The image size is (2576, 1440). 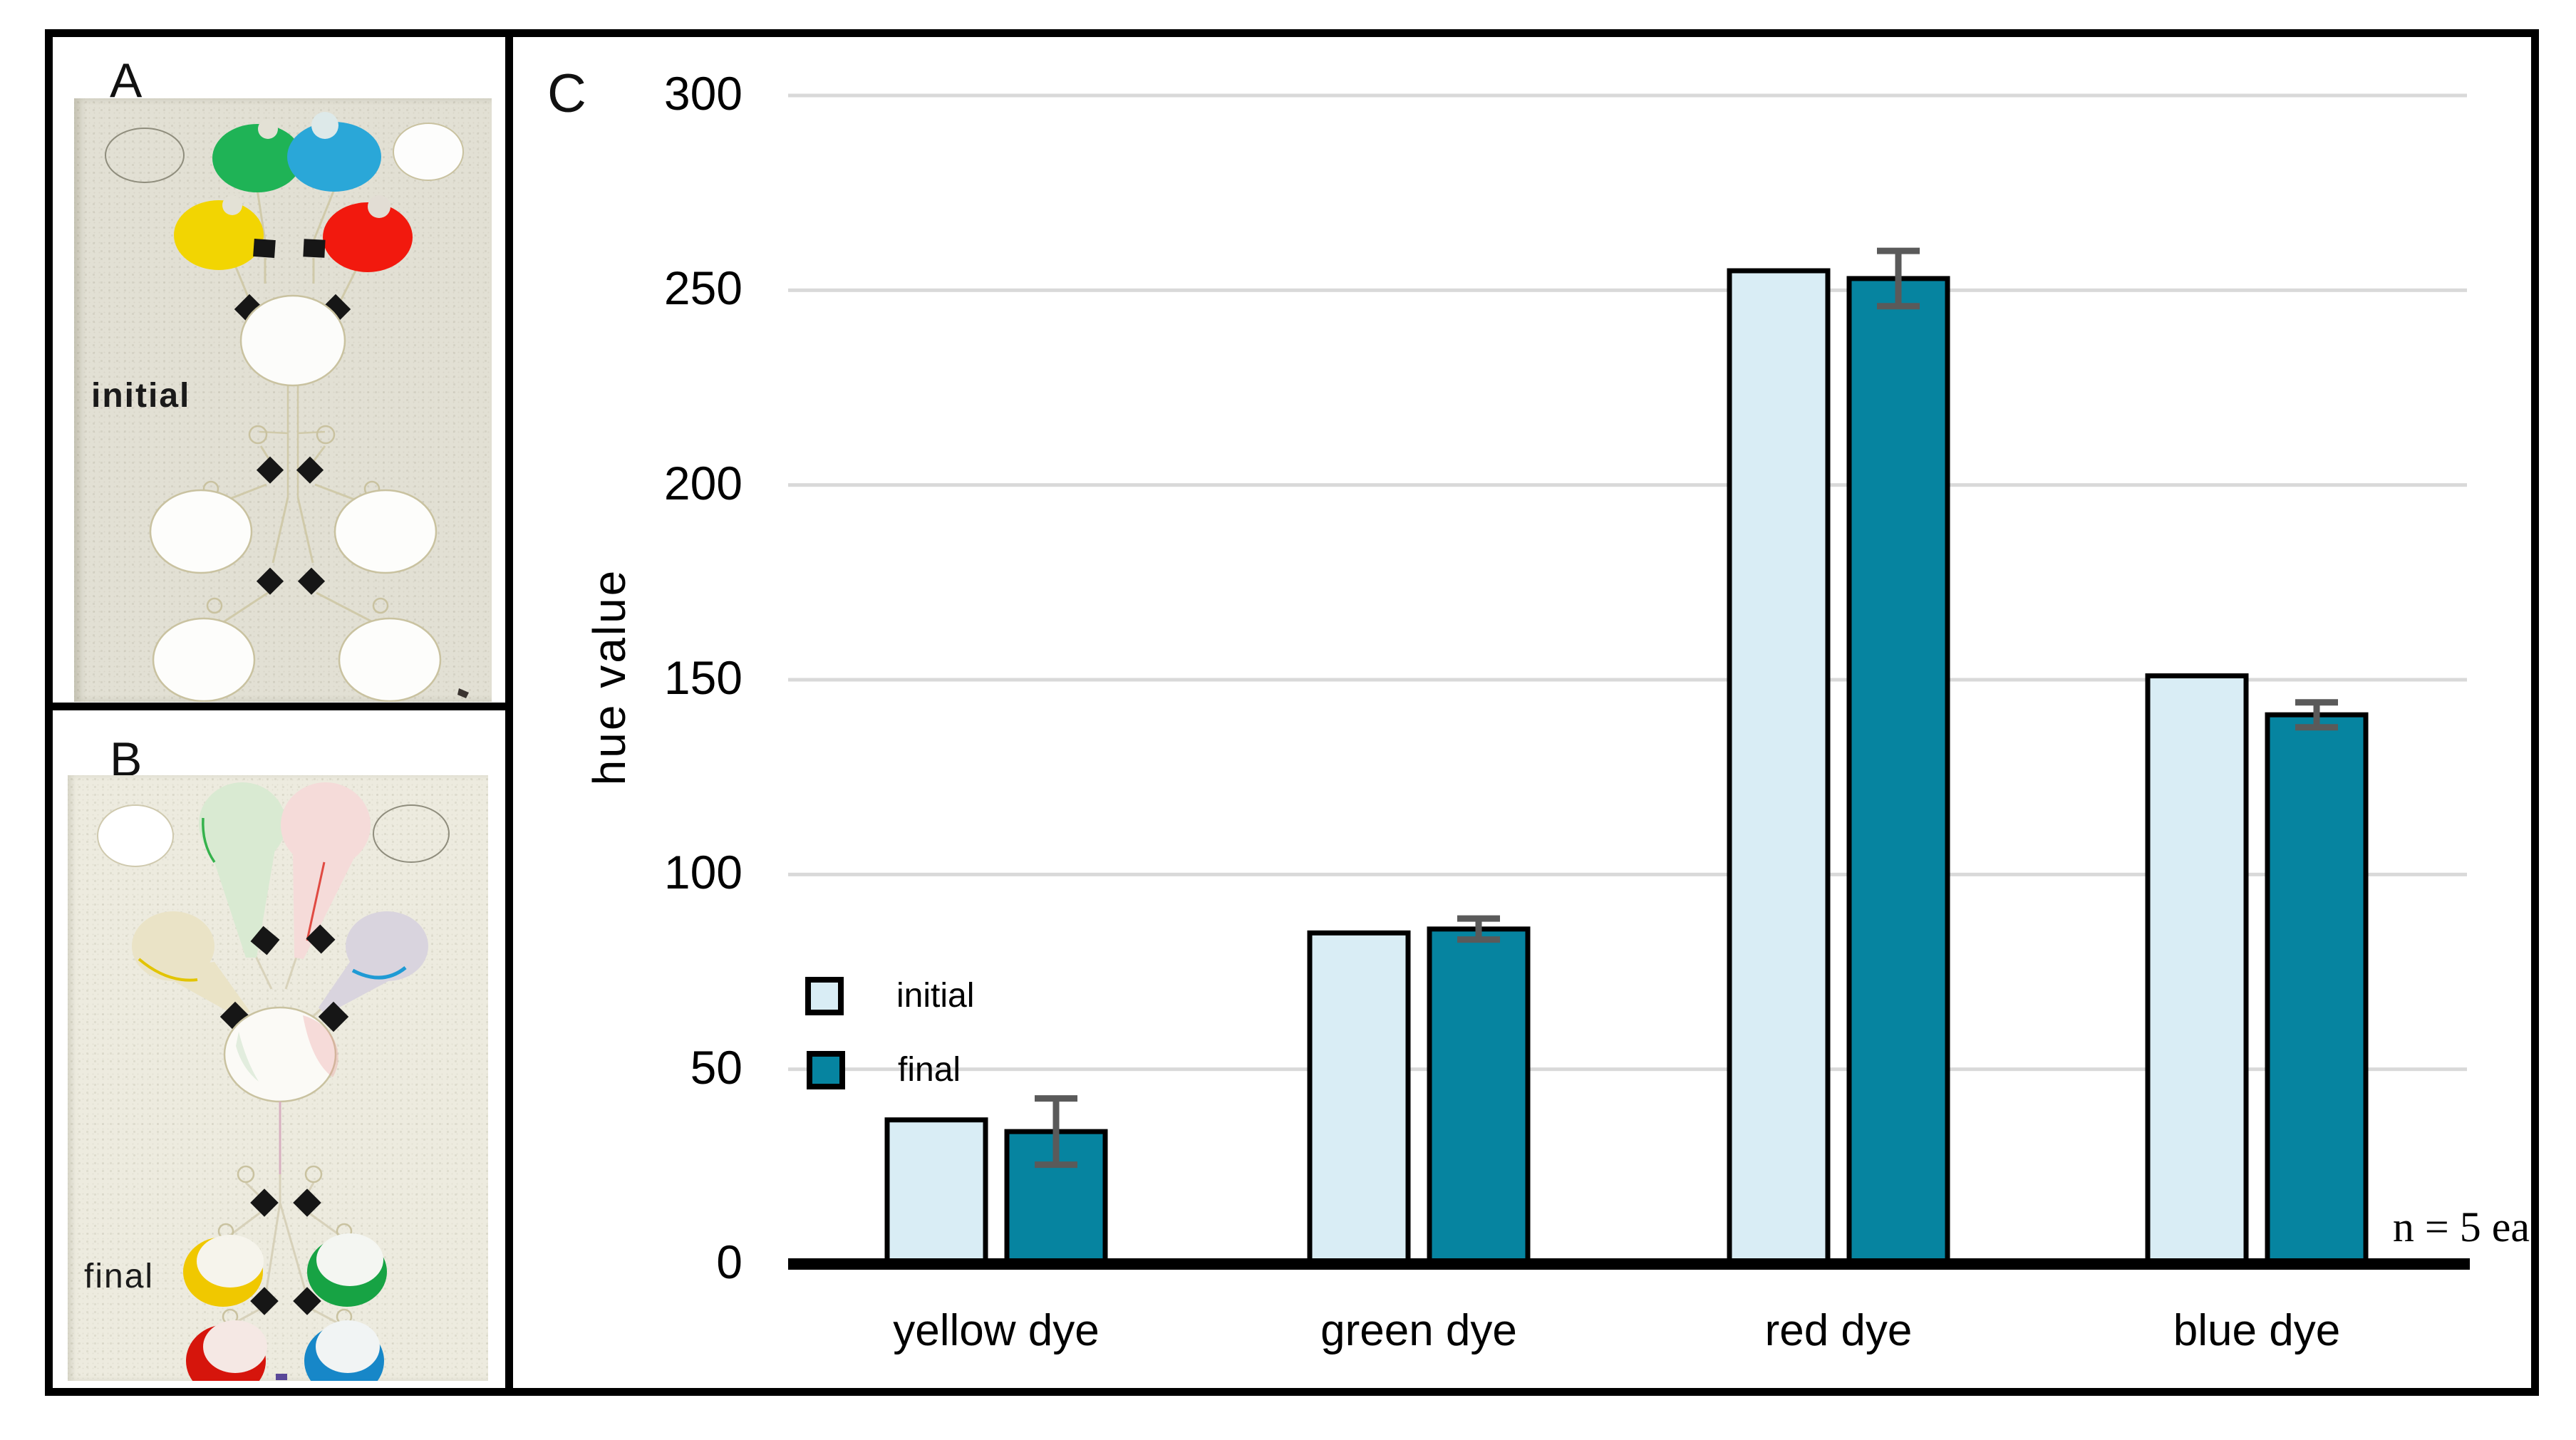 I want to click on white-well-mid-left, so click(x=201, y=531).